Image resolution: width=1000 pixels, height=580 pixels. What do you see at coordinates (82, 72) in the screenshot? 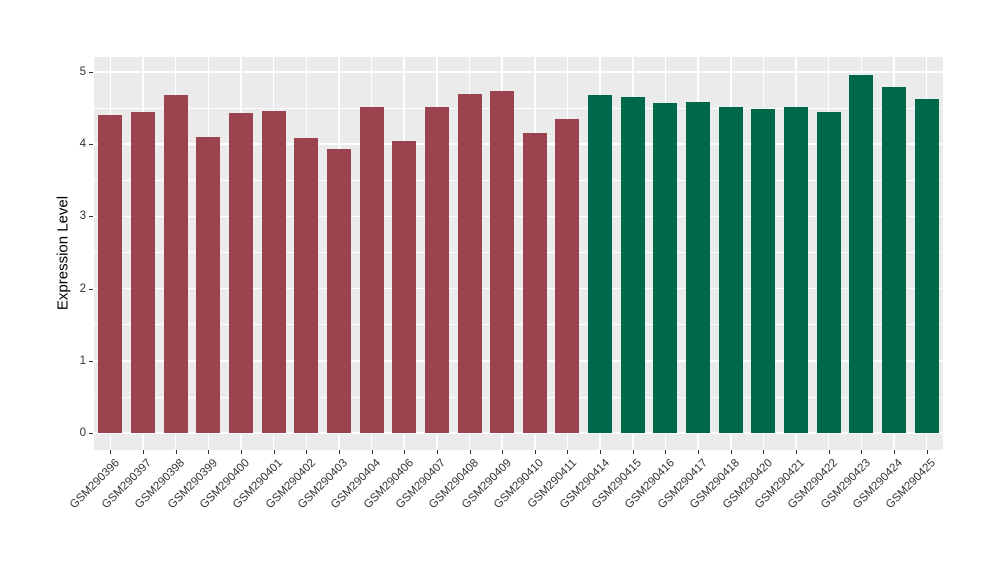
I see `y-tick-label: 5` at bounding box center [82, 72].